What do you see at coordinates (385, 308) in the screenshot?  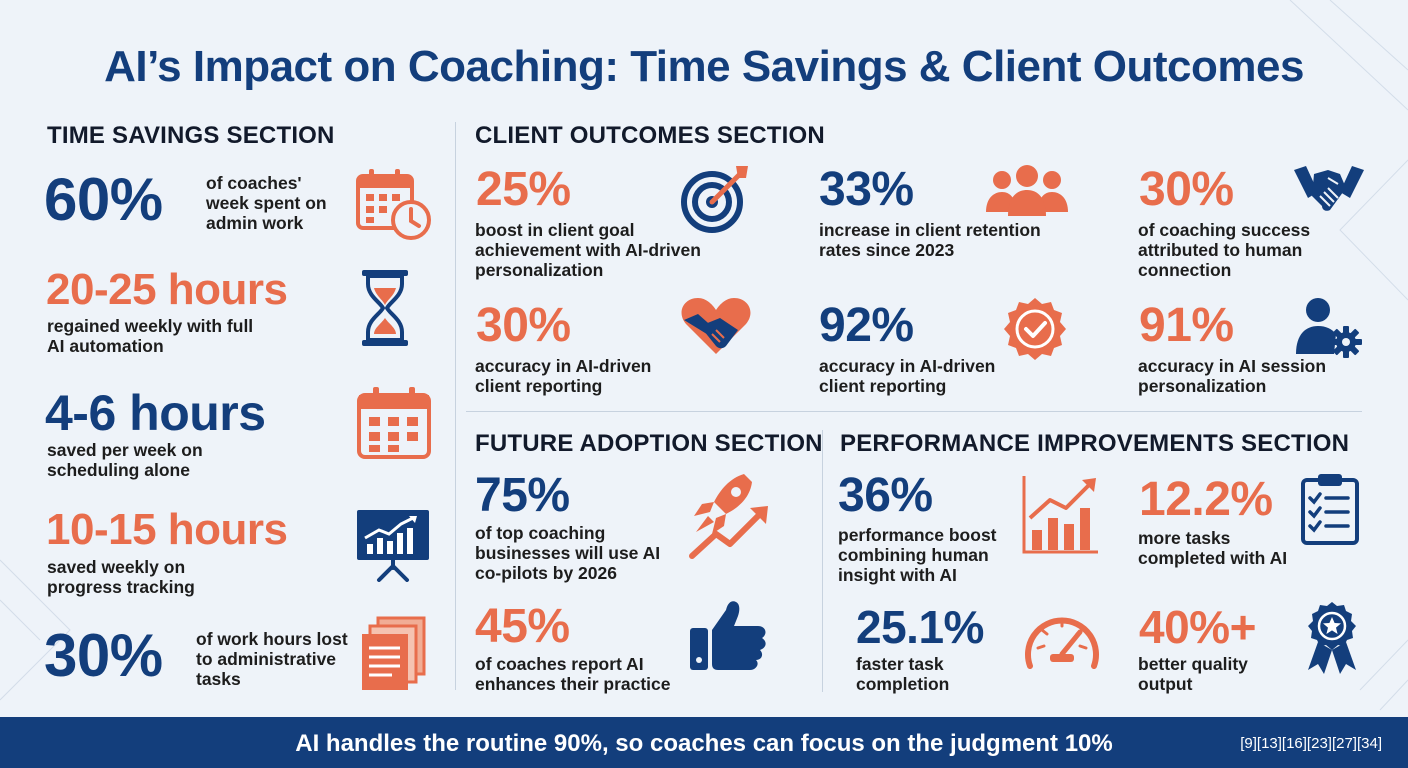 I see `hourglass-icon` at bounding box center [385, 308].